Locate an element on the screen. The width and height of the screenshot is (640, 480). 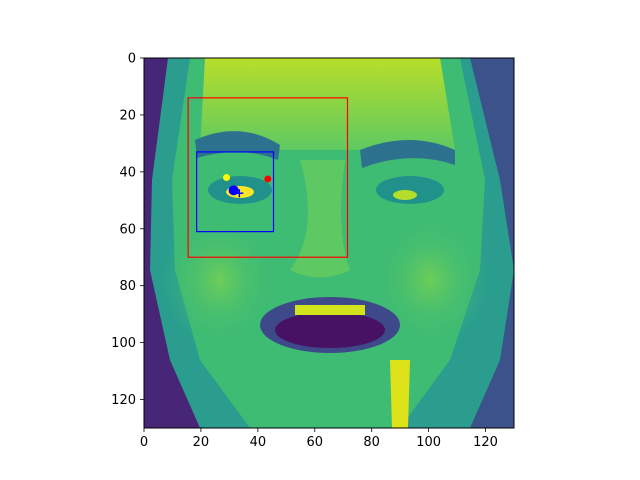
face-box is located at coordinates (268, 177).